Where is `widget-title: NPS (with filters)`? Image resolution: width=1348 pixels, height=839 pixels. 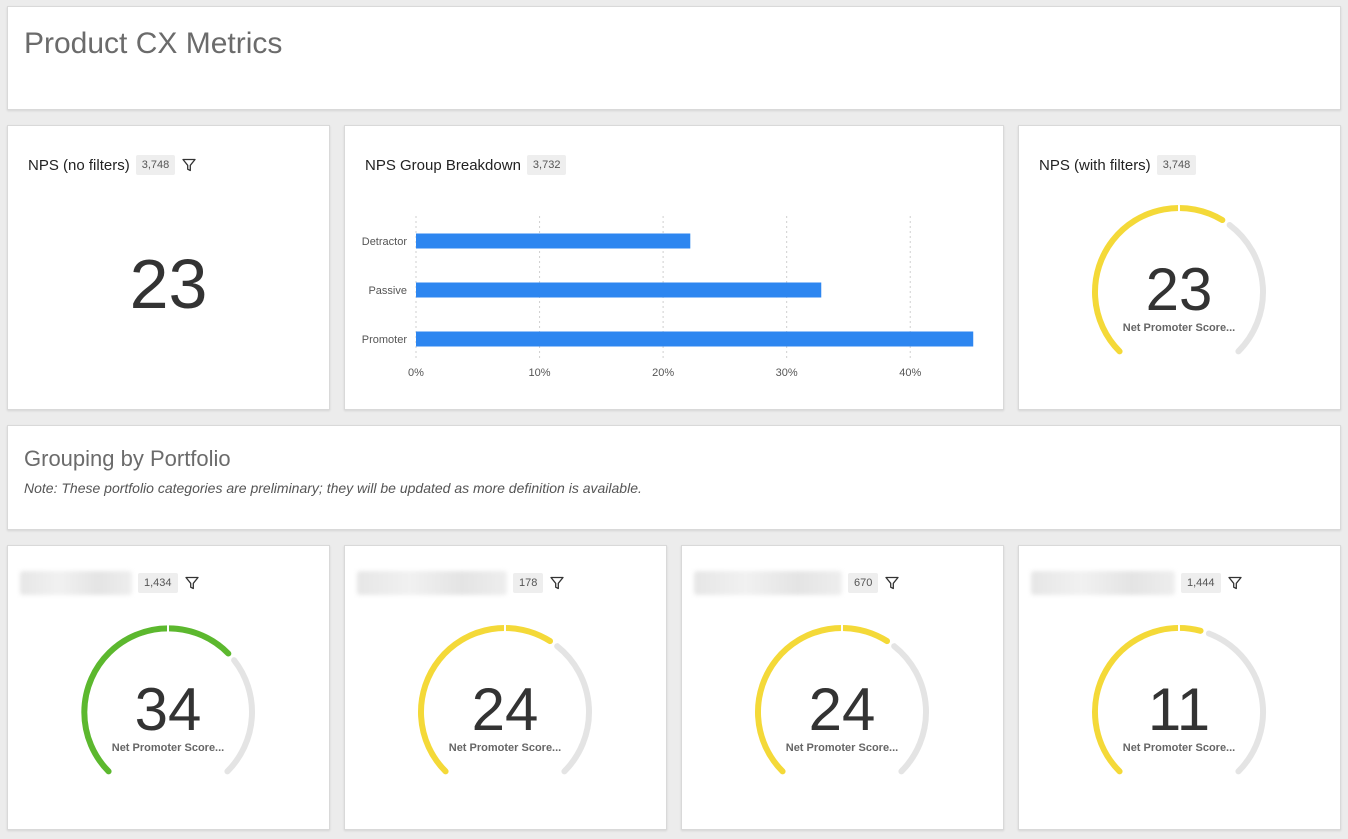 widget-title: NPS (with filters) is located at coordinates (1095, 165).